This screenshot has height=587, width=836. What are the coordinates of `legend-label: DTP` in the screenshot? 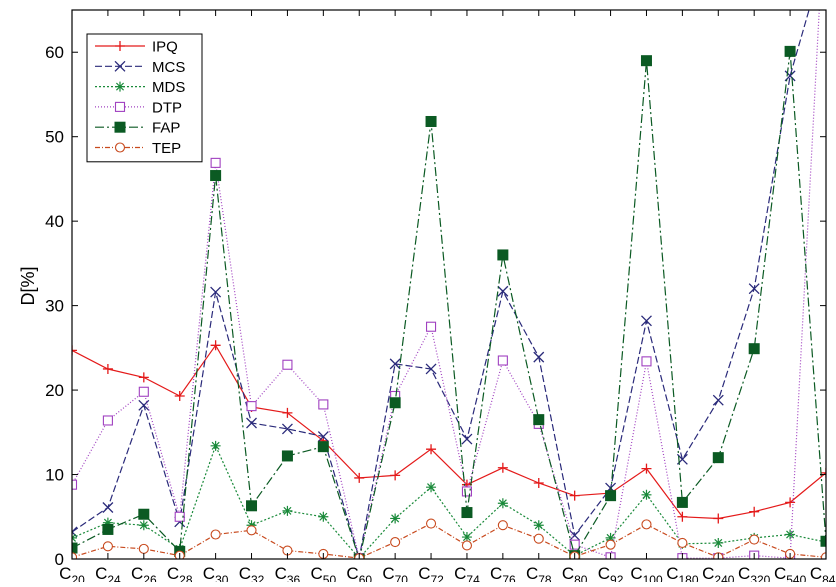 It's located at (167, 107).